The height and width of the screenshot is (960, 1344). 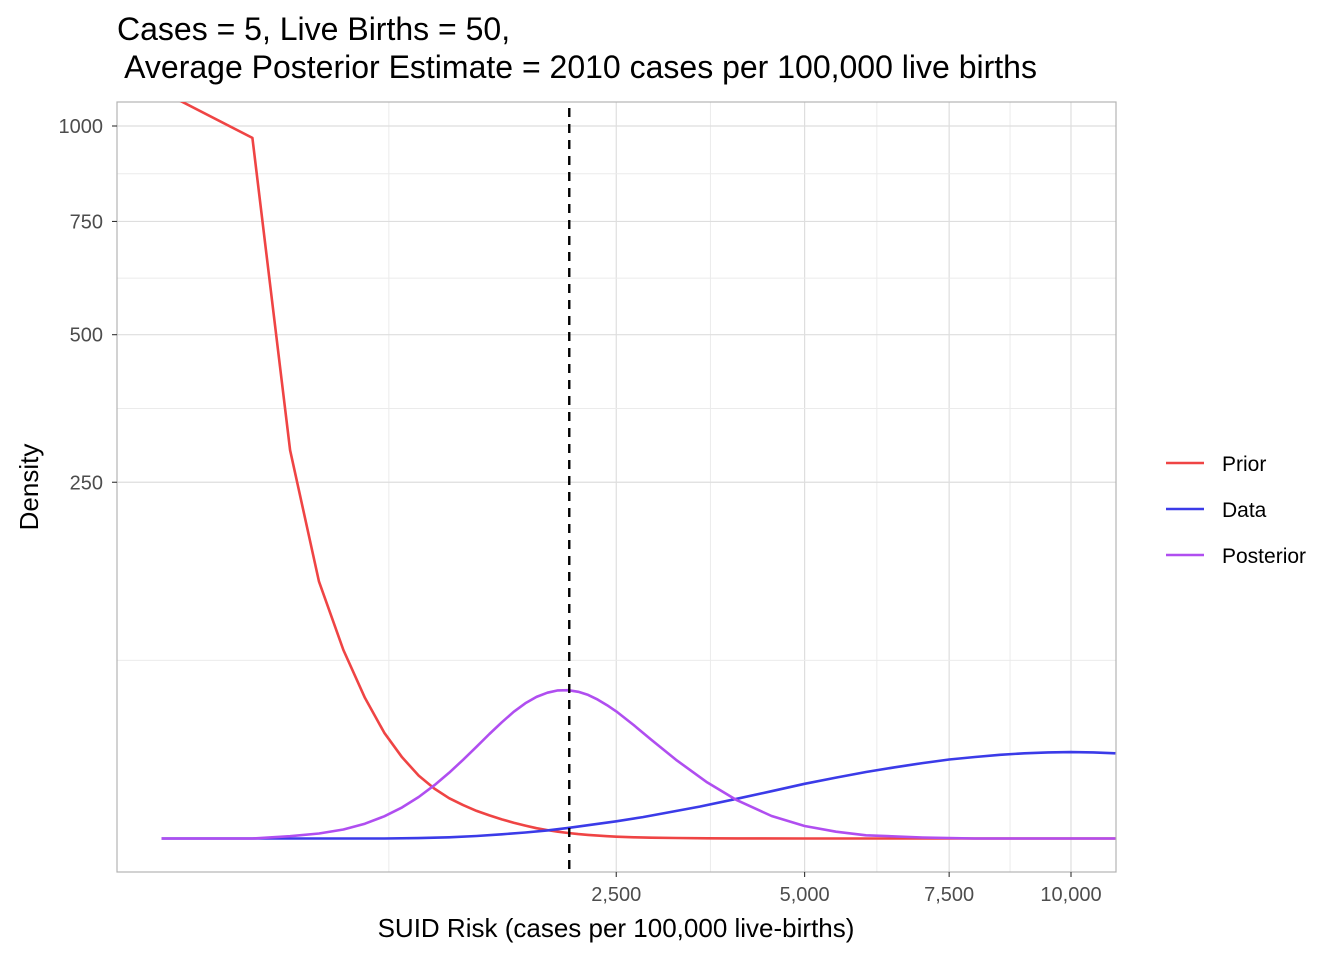 I want to click on y-axis-ticks: 250 500 750 1000, so click(x=88, y=305).